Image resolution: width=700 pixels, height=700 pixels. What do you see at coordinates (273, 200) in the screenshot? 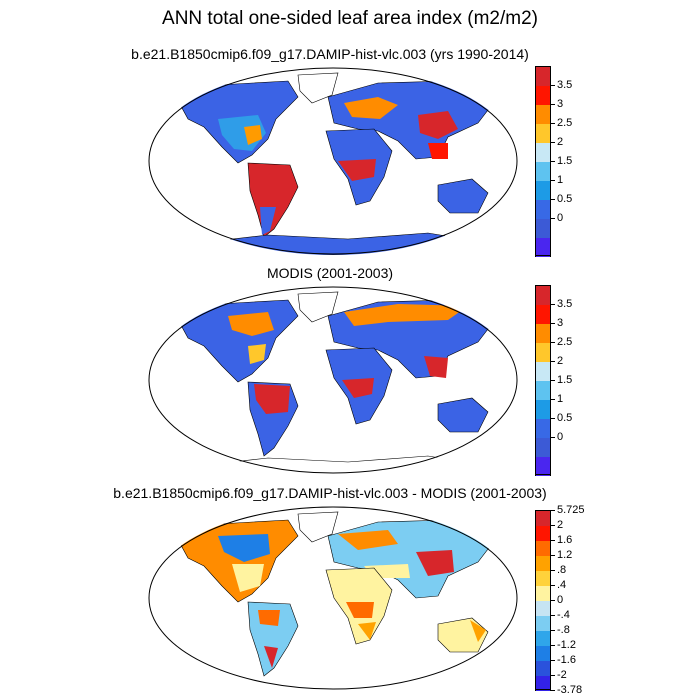
I see `south-america-region` at bounding box center [273, 200].